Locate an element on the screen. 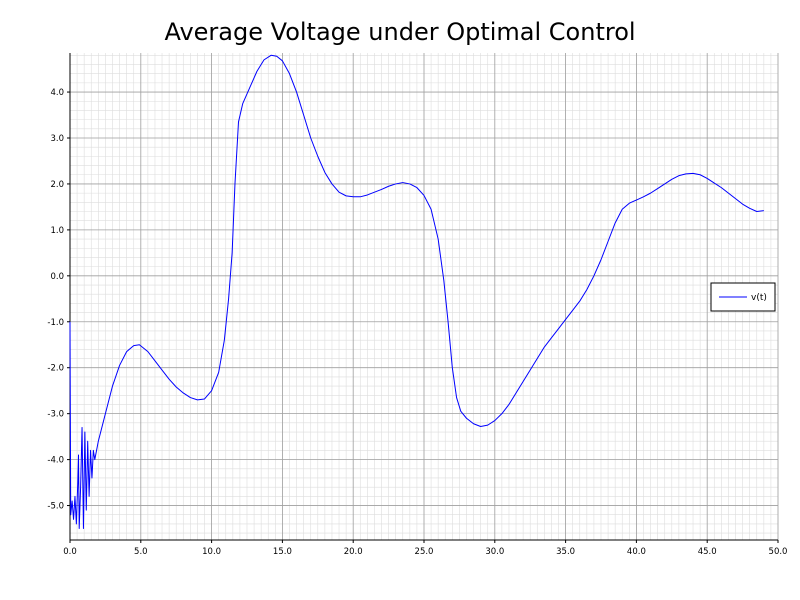  x-tick-label: 15.0 is located at coordinates (282, 552).